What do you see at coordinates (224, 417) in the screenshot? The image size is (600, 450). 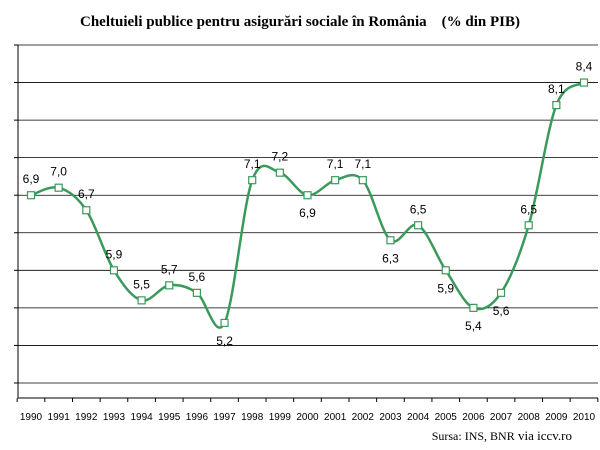 I see `x-tick-label: 1997` at bounding box center [224, 417].